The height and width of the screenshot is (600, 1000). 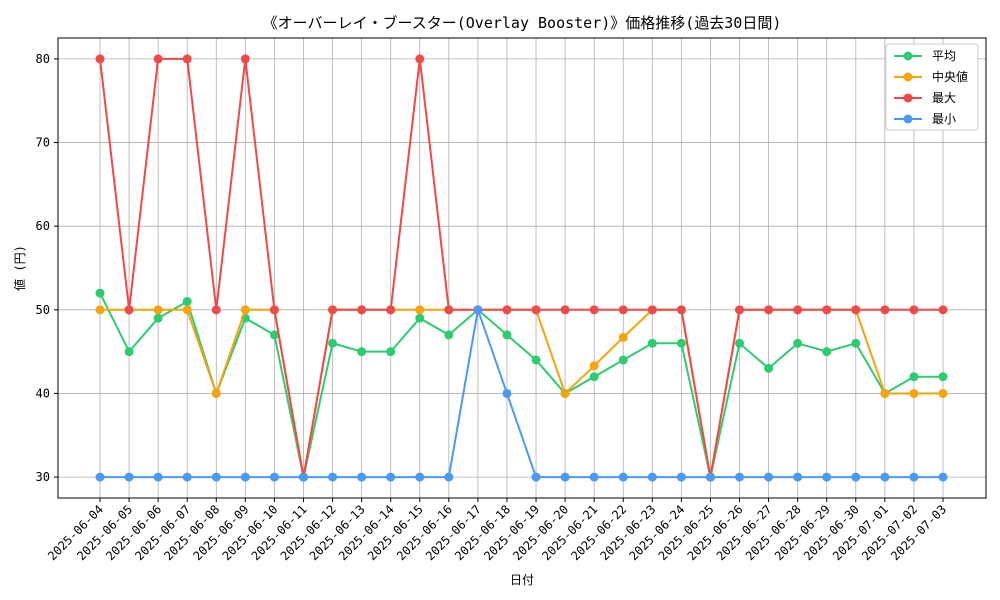 What do you see at coordinates (932, 87) in the screenshot?
I see `legend-box` at bounding box center [932, 87].